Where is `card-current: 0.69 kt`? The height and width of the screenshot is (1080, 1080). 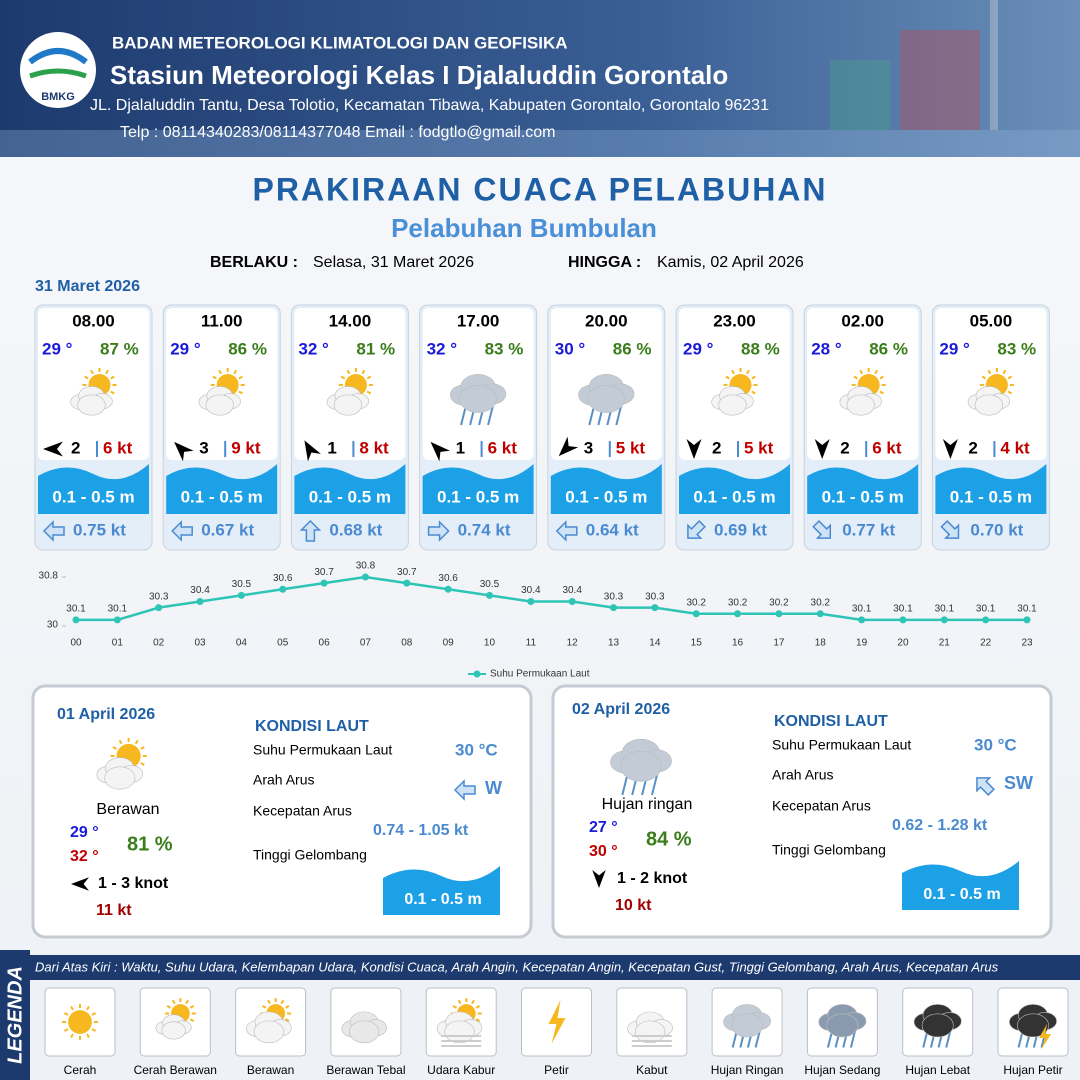
card-current: 0.69 kt is located at coordinates (740, 529).